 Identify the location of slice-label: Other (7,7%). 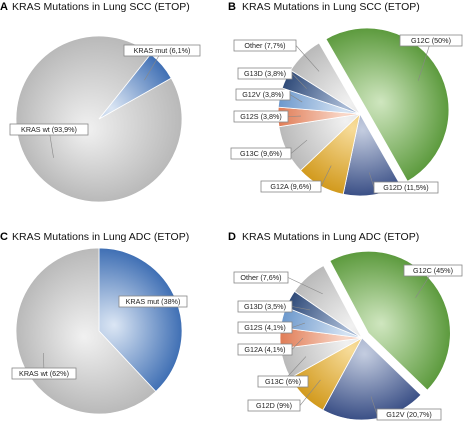
(264, 45).